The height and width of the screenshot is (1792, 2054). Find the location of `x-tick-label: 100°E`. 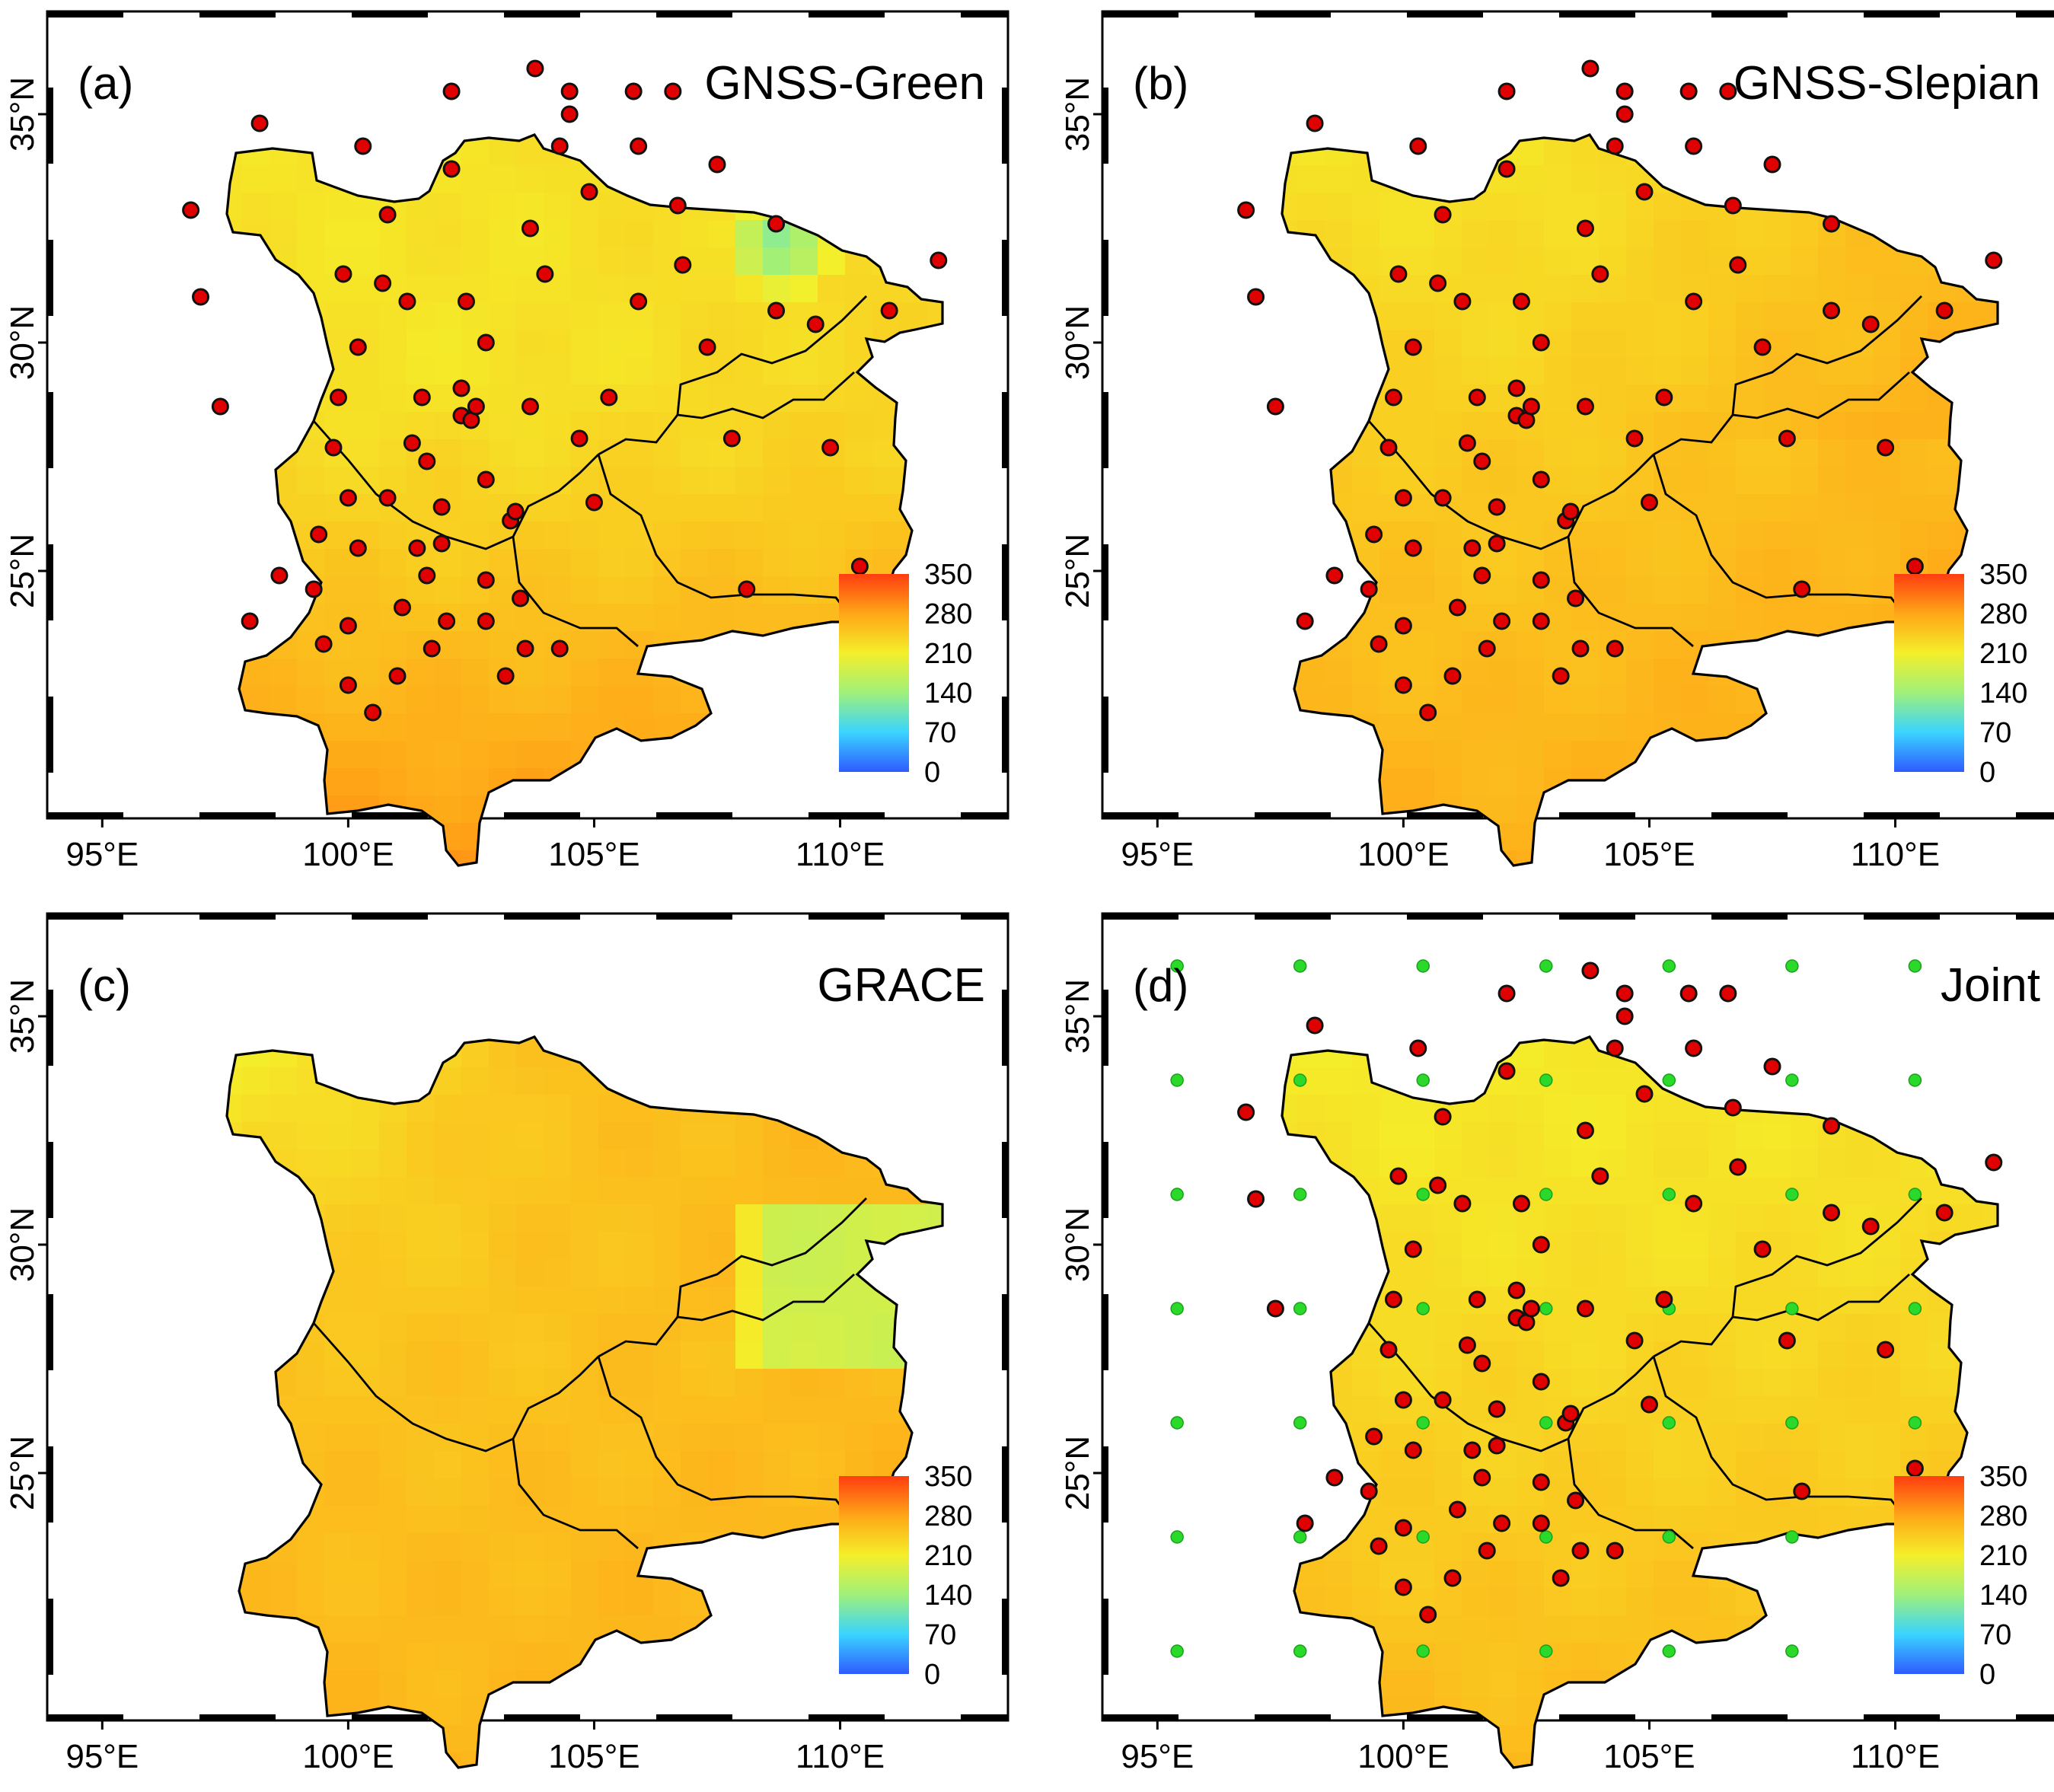

x-tick-label: 100°E is located at coordinates (1403, 1756).